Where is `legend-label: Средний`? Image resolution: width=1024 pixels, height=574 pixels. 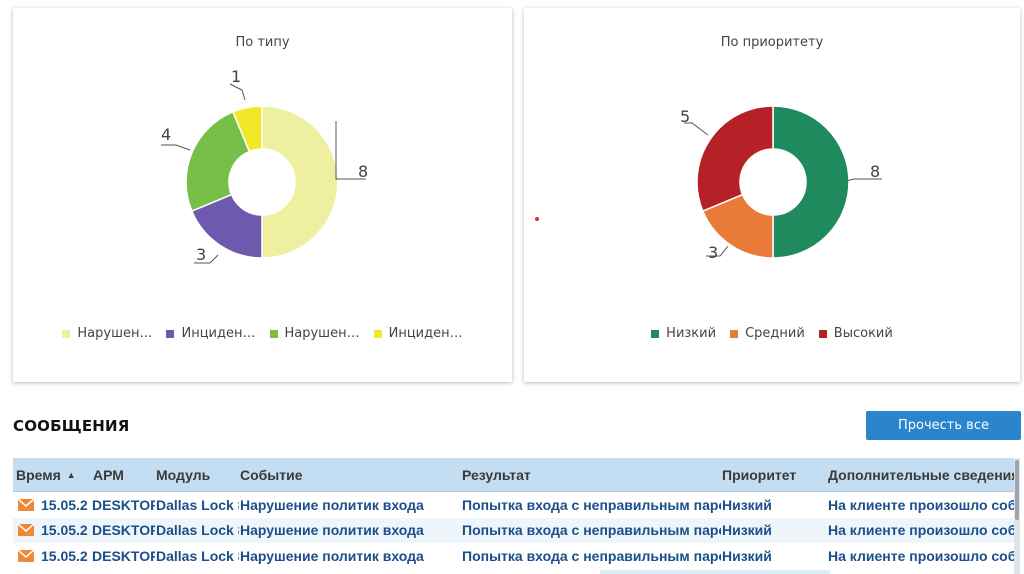
legend-label: Средний is located at coordinates (775, 333).